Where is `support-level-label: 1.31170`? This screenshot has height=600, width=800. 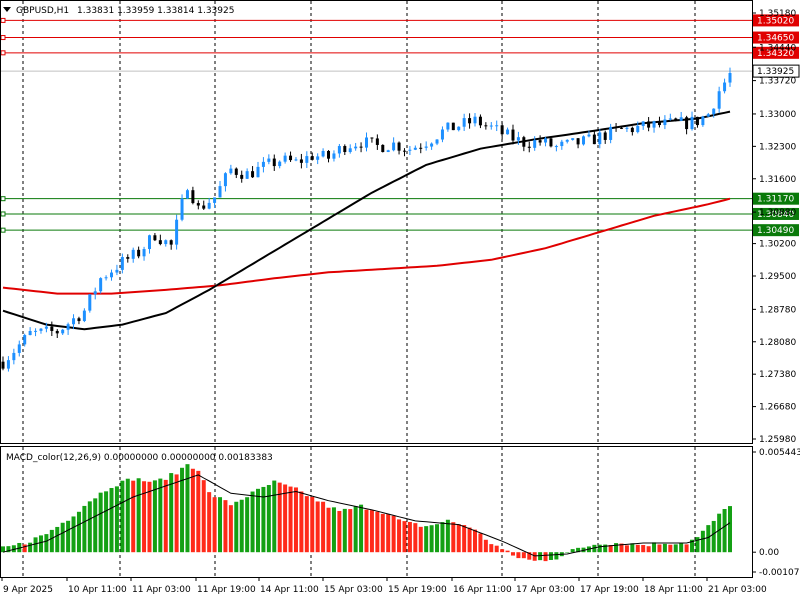
support-level-label: 1.31170 is located at coordinates (775, 200).